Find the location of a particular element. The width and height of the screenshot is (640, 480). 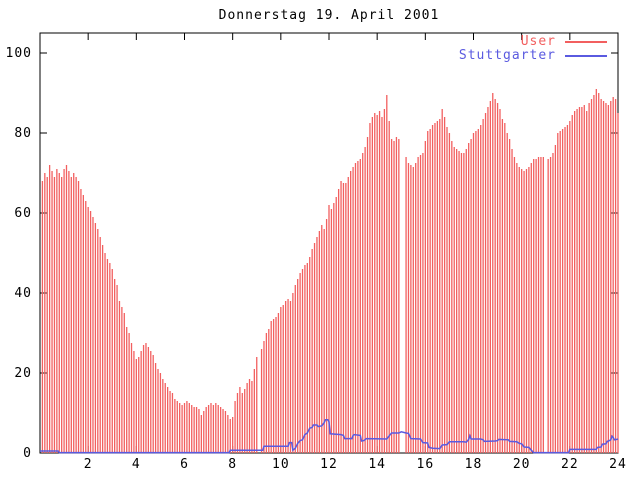

x-tick-label: 14 is located at coordinates (377, 464).